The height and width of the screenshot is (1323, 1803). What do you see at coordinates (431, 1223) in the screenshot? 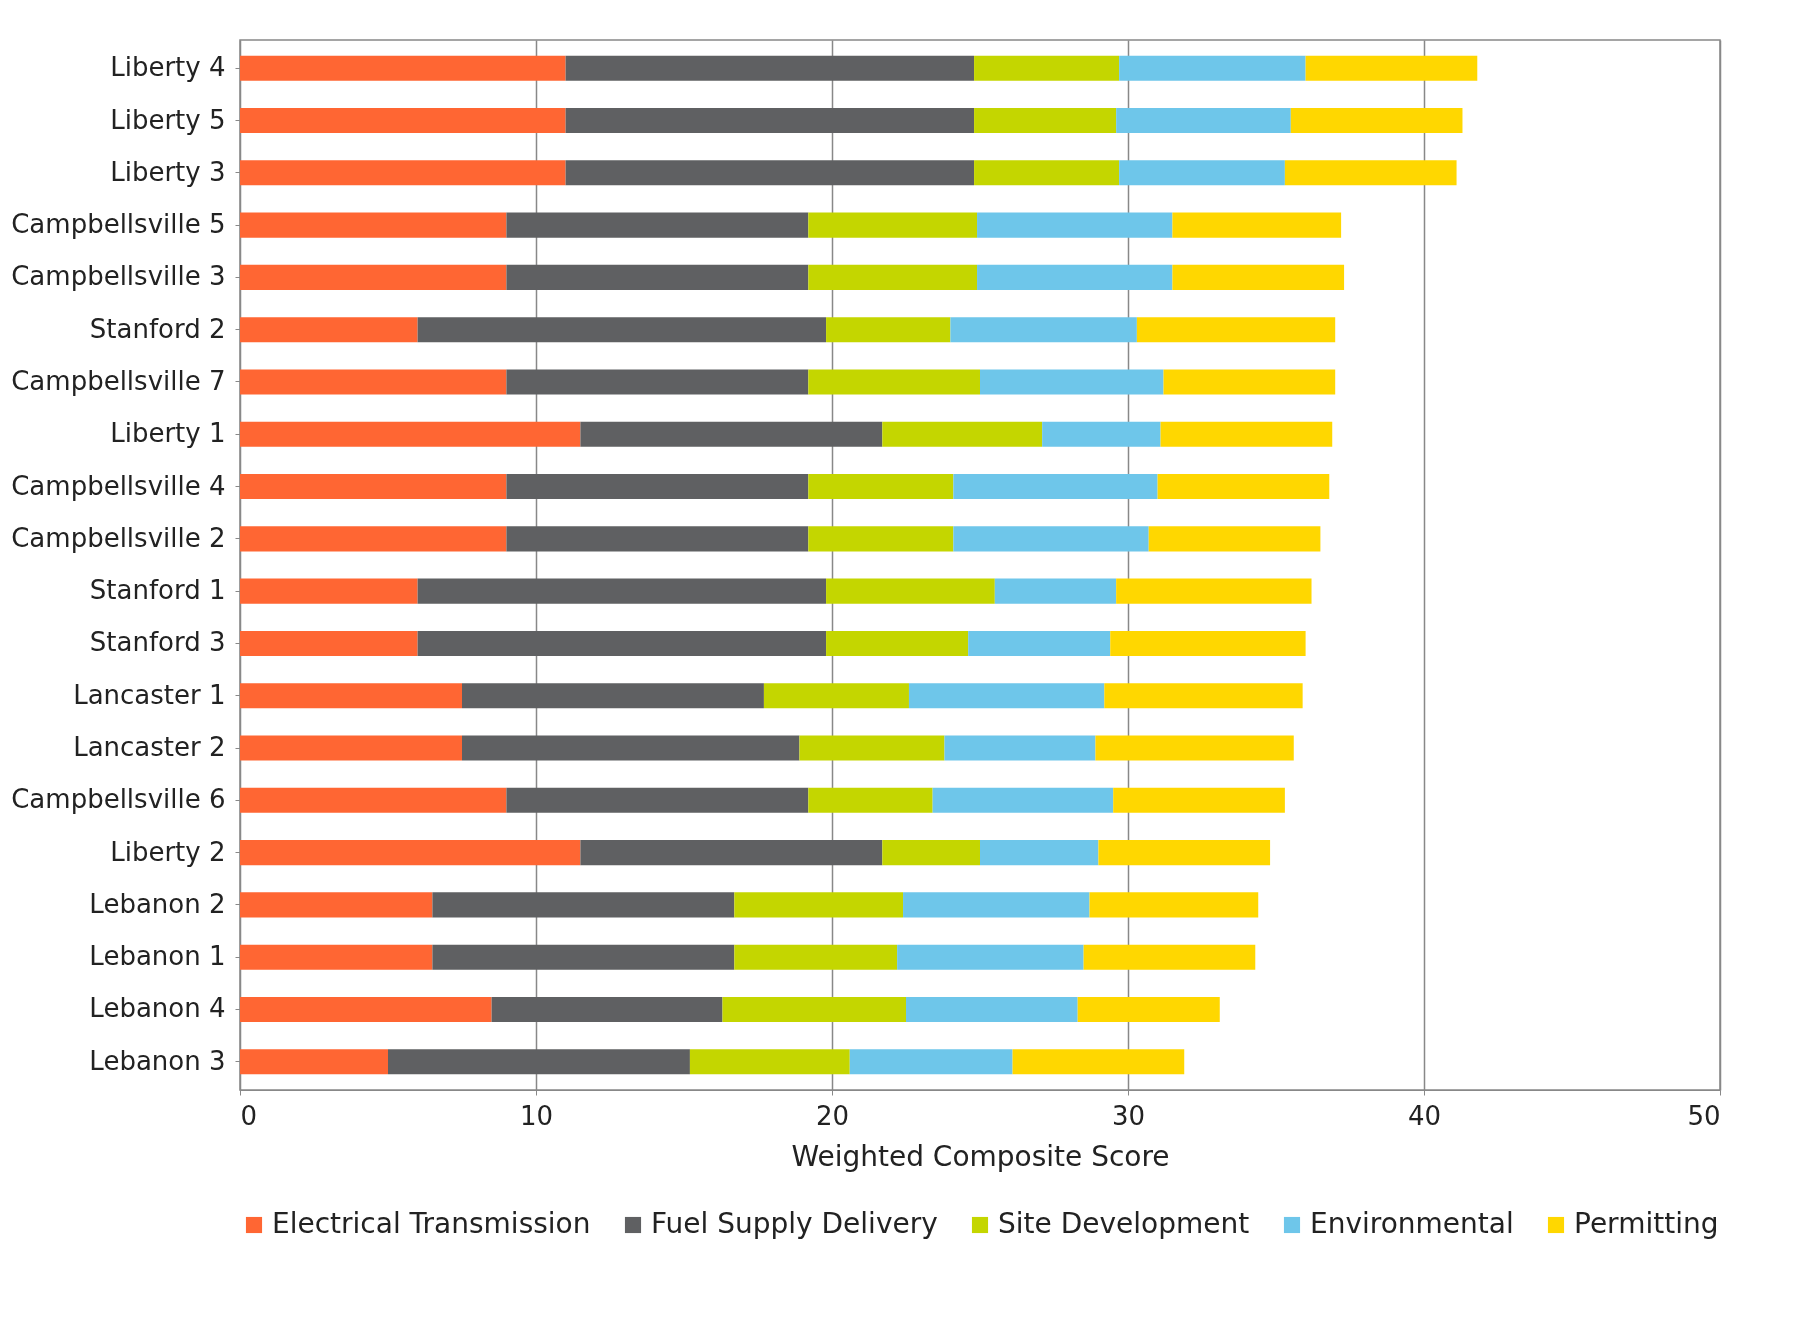
I see `legend-label: Electrical Transmission` at bounding box center [431, 1223].